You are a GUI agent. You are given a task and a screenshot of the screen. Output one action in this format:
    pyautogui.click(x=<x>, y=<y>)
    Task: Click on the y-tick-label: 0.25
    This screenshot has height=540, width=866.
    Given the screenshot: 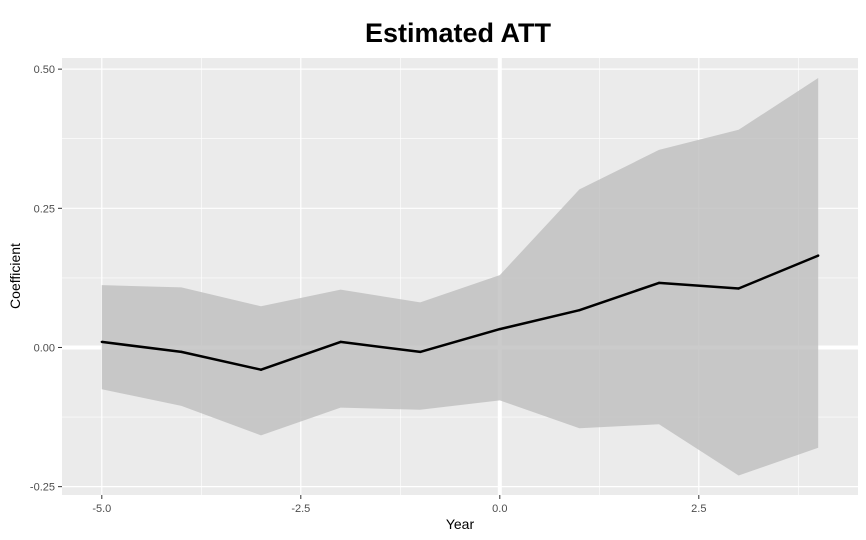 What is the action you would take?
    pyautogui.click(x=44, y=209)
    